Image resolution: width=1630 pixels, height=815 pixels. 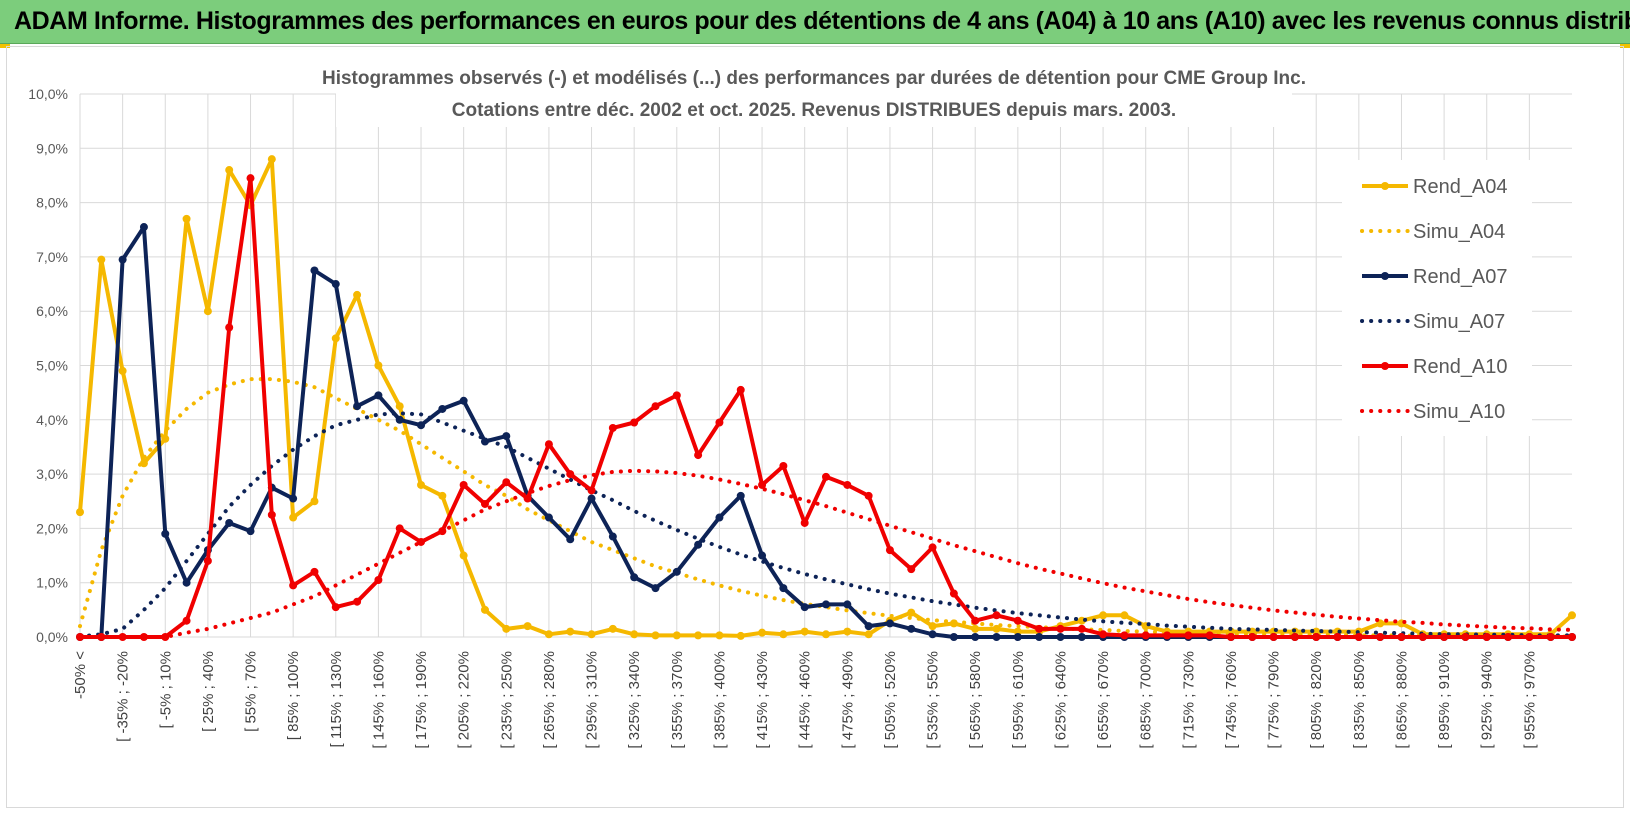 What do you see at coordinates (1316, 700) in the screenshot?
I see `x-tick-label: [ 805% ; 820%` at bounding box center [1316, 700].